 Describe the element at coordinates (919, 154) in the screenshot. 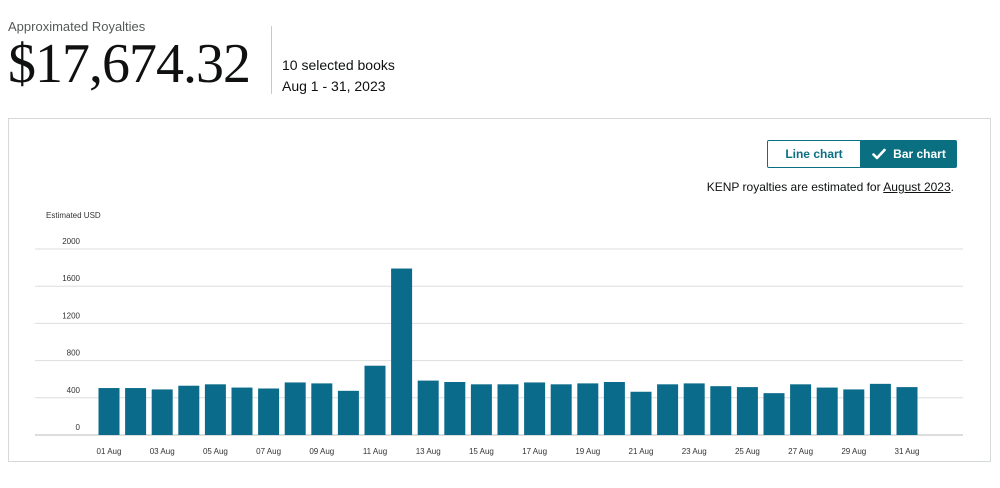

I see `bar-chart-label: Bar chart` at that location.